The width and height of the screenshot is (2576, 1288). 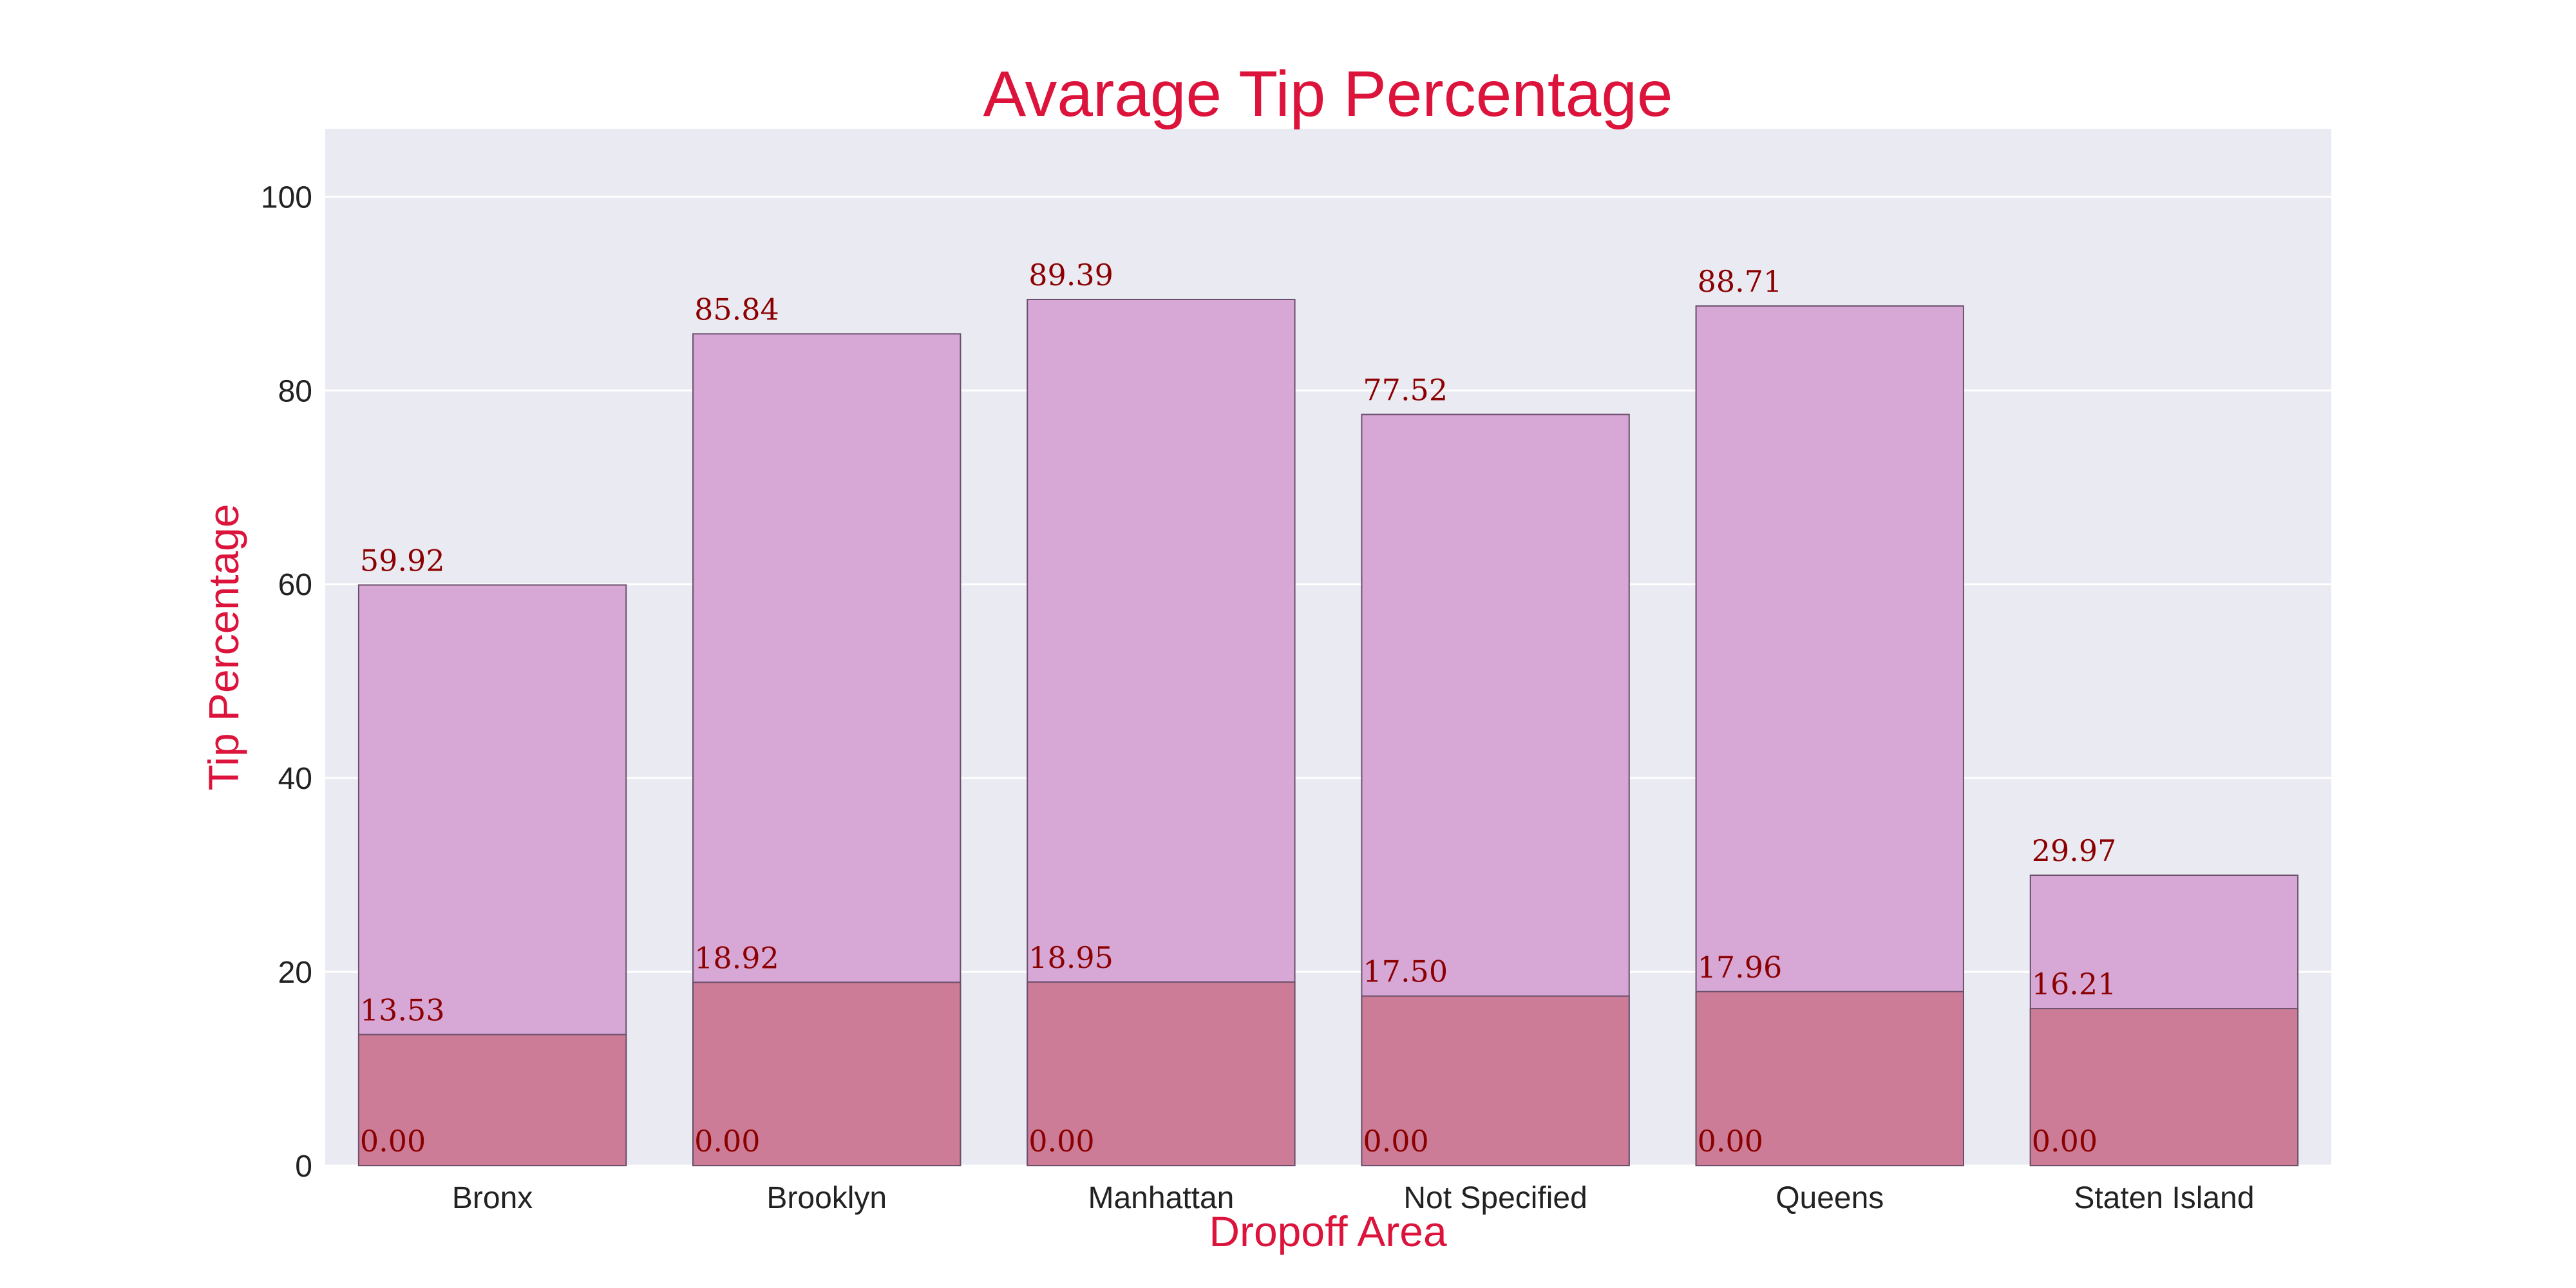 What do you see at coordinates (295, 585) in the screenshot?
I see `y-tick-label: 60` at bounding box center [295, 585].